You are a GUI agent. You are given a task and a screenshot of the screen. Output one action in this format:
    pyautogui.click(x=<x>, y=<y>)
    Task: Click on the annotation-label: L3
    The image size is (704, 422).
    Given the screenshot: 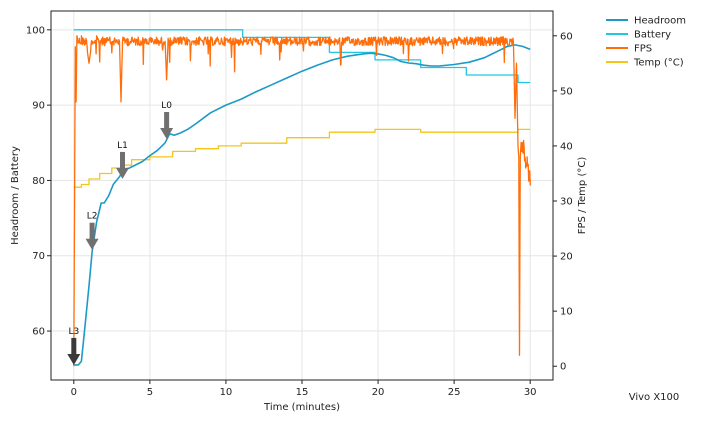 What is the action you would take?
    pyautogui.click(x=73, y=332)
    